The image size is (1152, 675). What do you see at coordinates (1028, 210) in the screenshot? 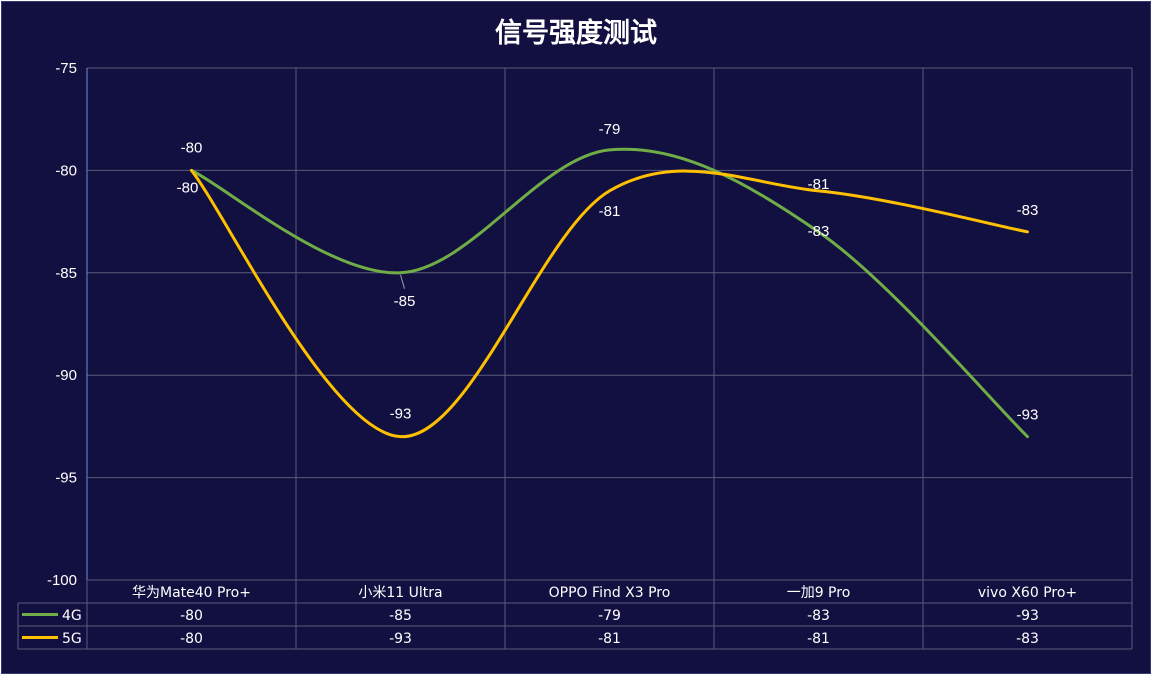
I see `data-label-5G: -83` at bounding box center [1028, 210].